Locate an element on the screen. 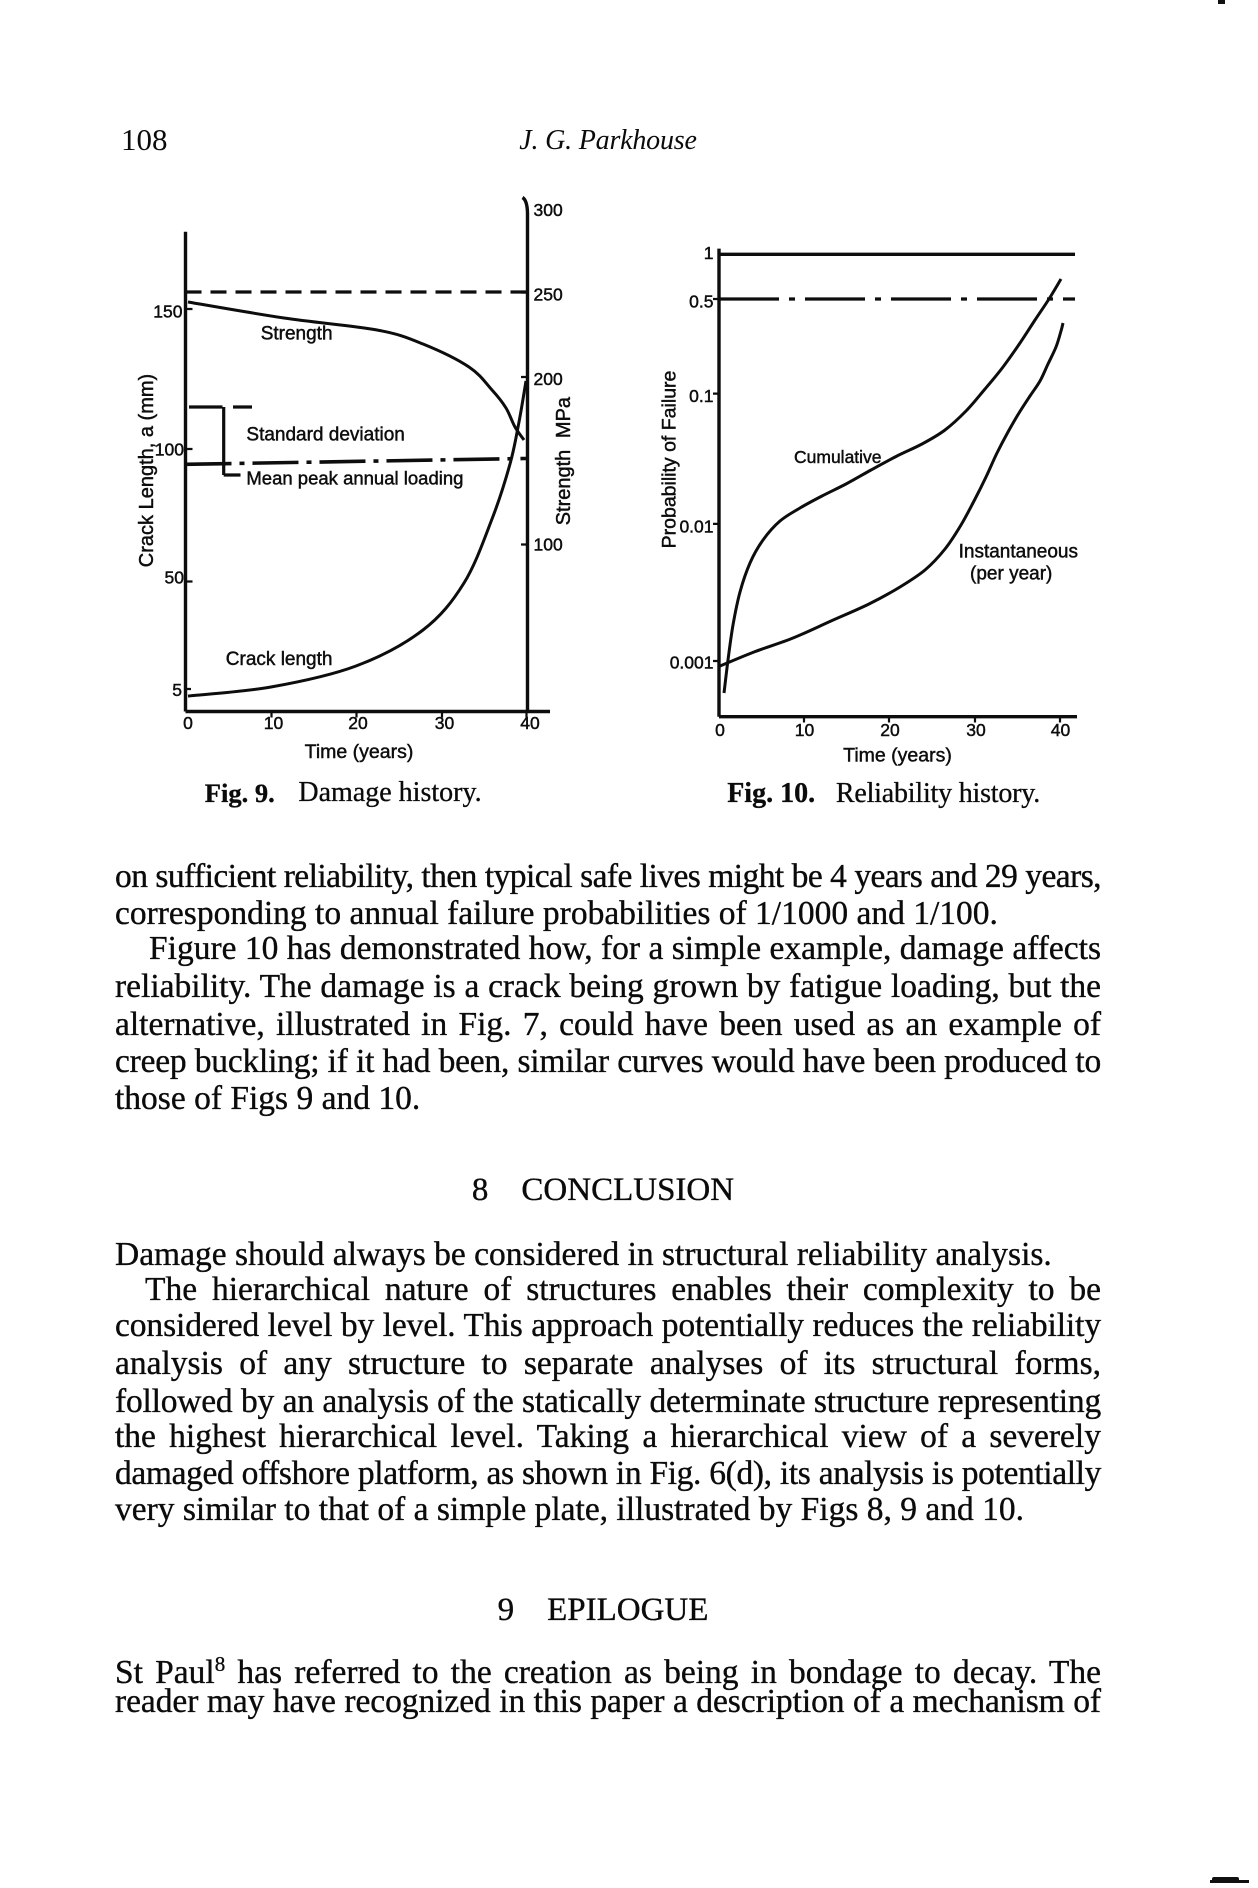 The image size is (1258, 1888). svg-text: Cumulative is located at coordinates (838, 457).